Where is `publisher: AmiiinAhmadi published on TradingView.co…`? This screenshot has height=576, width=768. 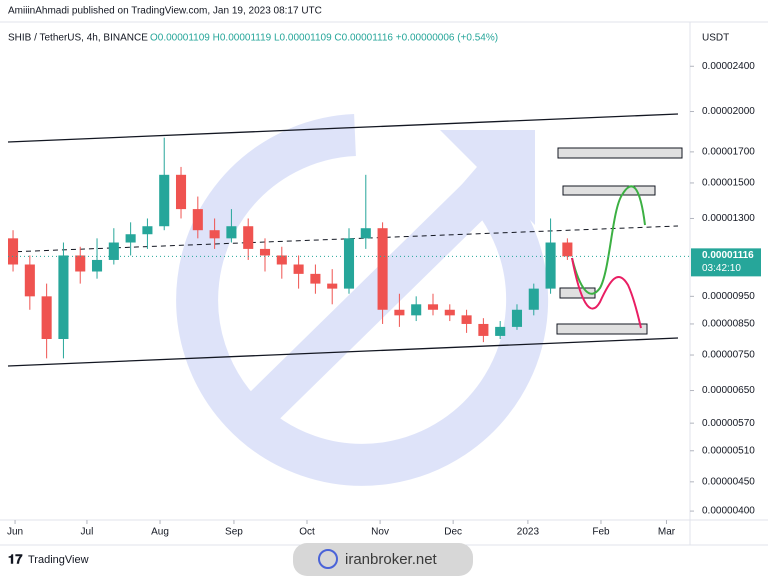
publisher: AmiiinAhmadi published on TradingView.co… is located at coordinates (165, 11).